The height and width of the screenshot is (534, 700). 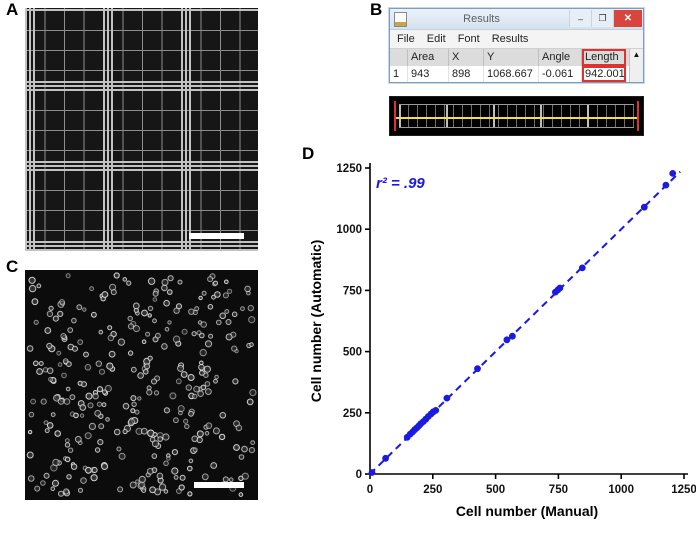 I want to click on maximize-button: ❐, so click(x=602, y=18).